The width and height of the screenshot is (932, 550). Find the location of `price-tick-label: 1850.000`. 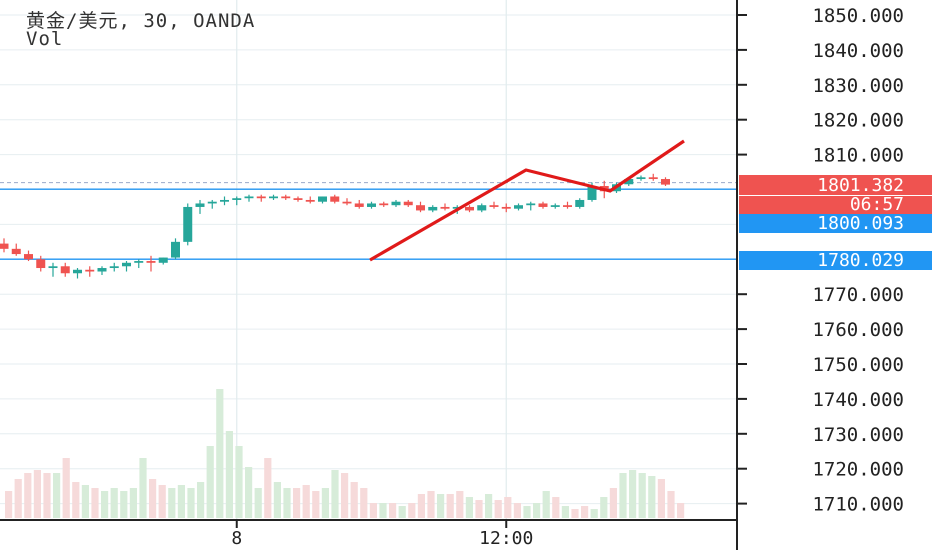

price-tick-label: 1850.000 is located at coordinates (858, 16).